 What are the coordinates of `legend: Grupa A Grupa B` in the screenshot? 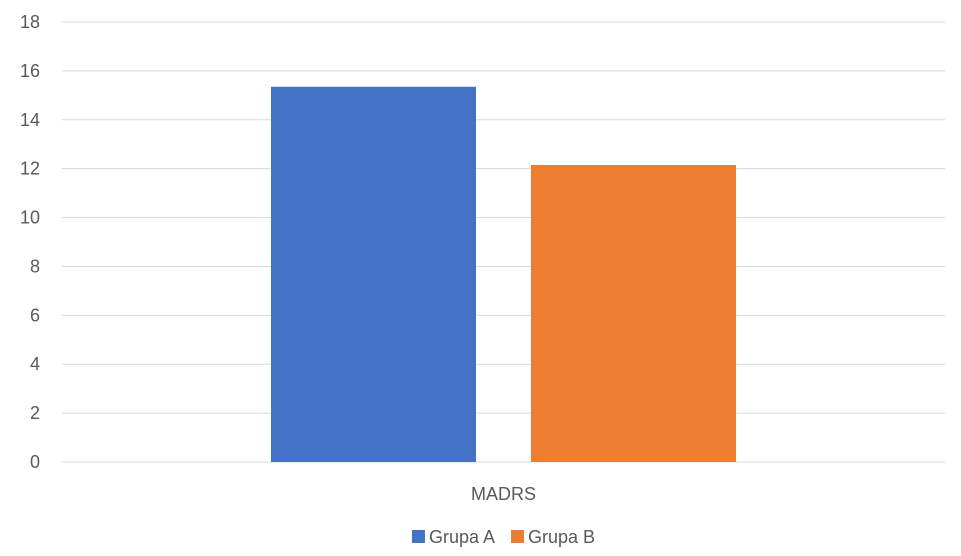 It's located at (503, 537).